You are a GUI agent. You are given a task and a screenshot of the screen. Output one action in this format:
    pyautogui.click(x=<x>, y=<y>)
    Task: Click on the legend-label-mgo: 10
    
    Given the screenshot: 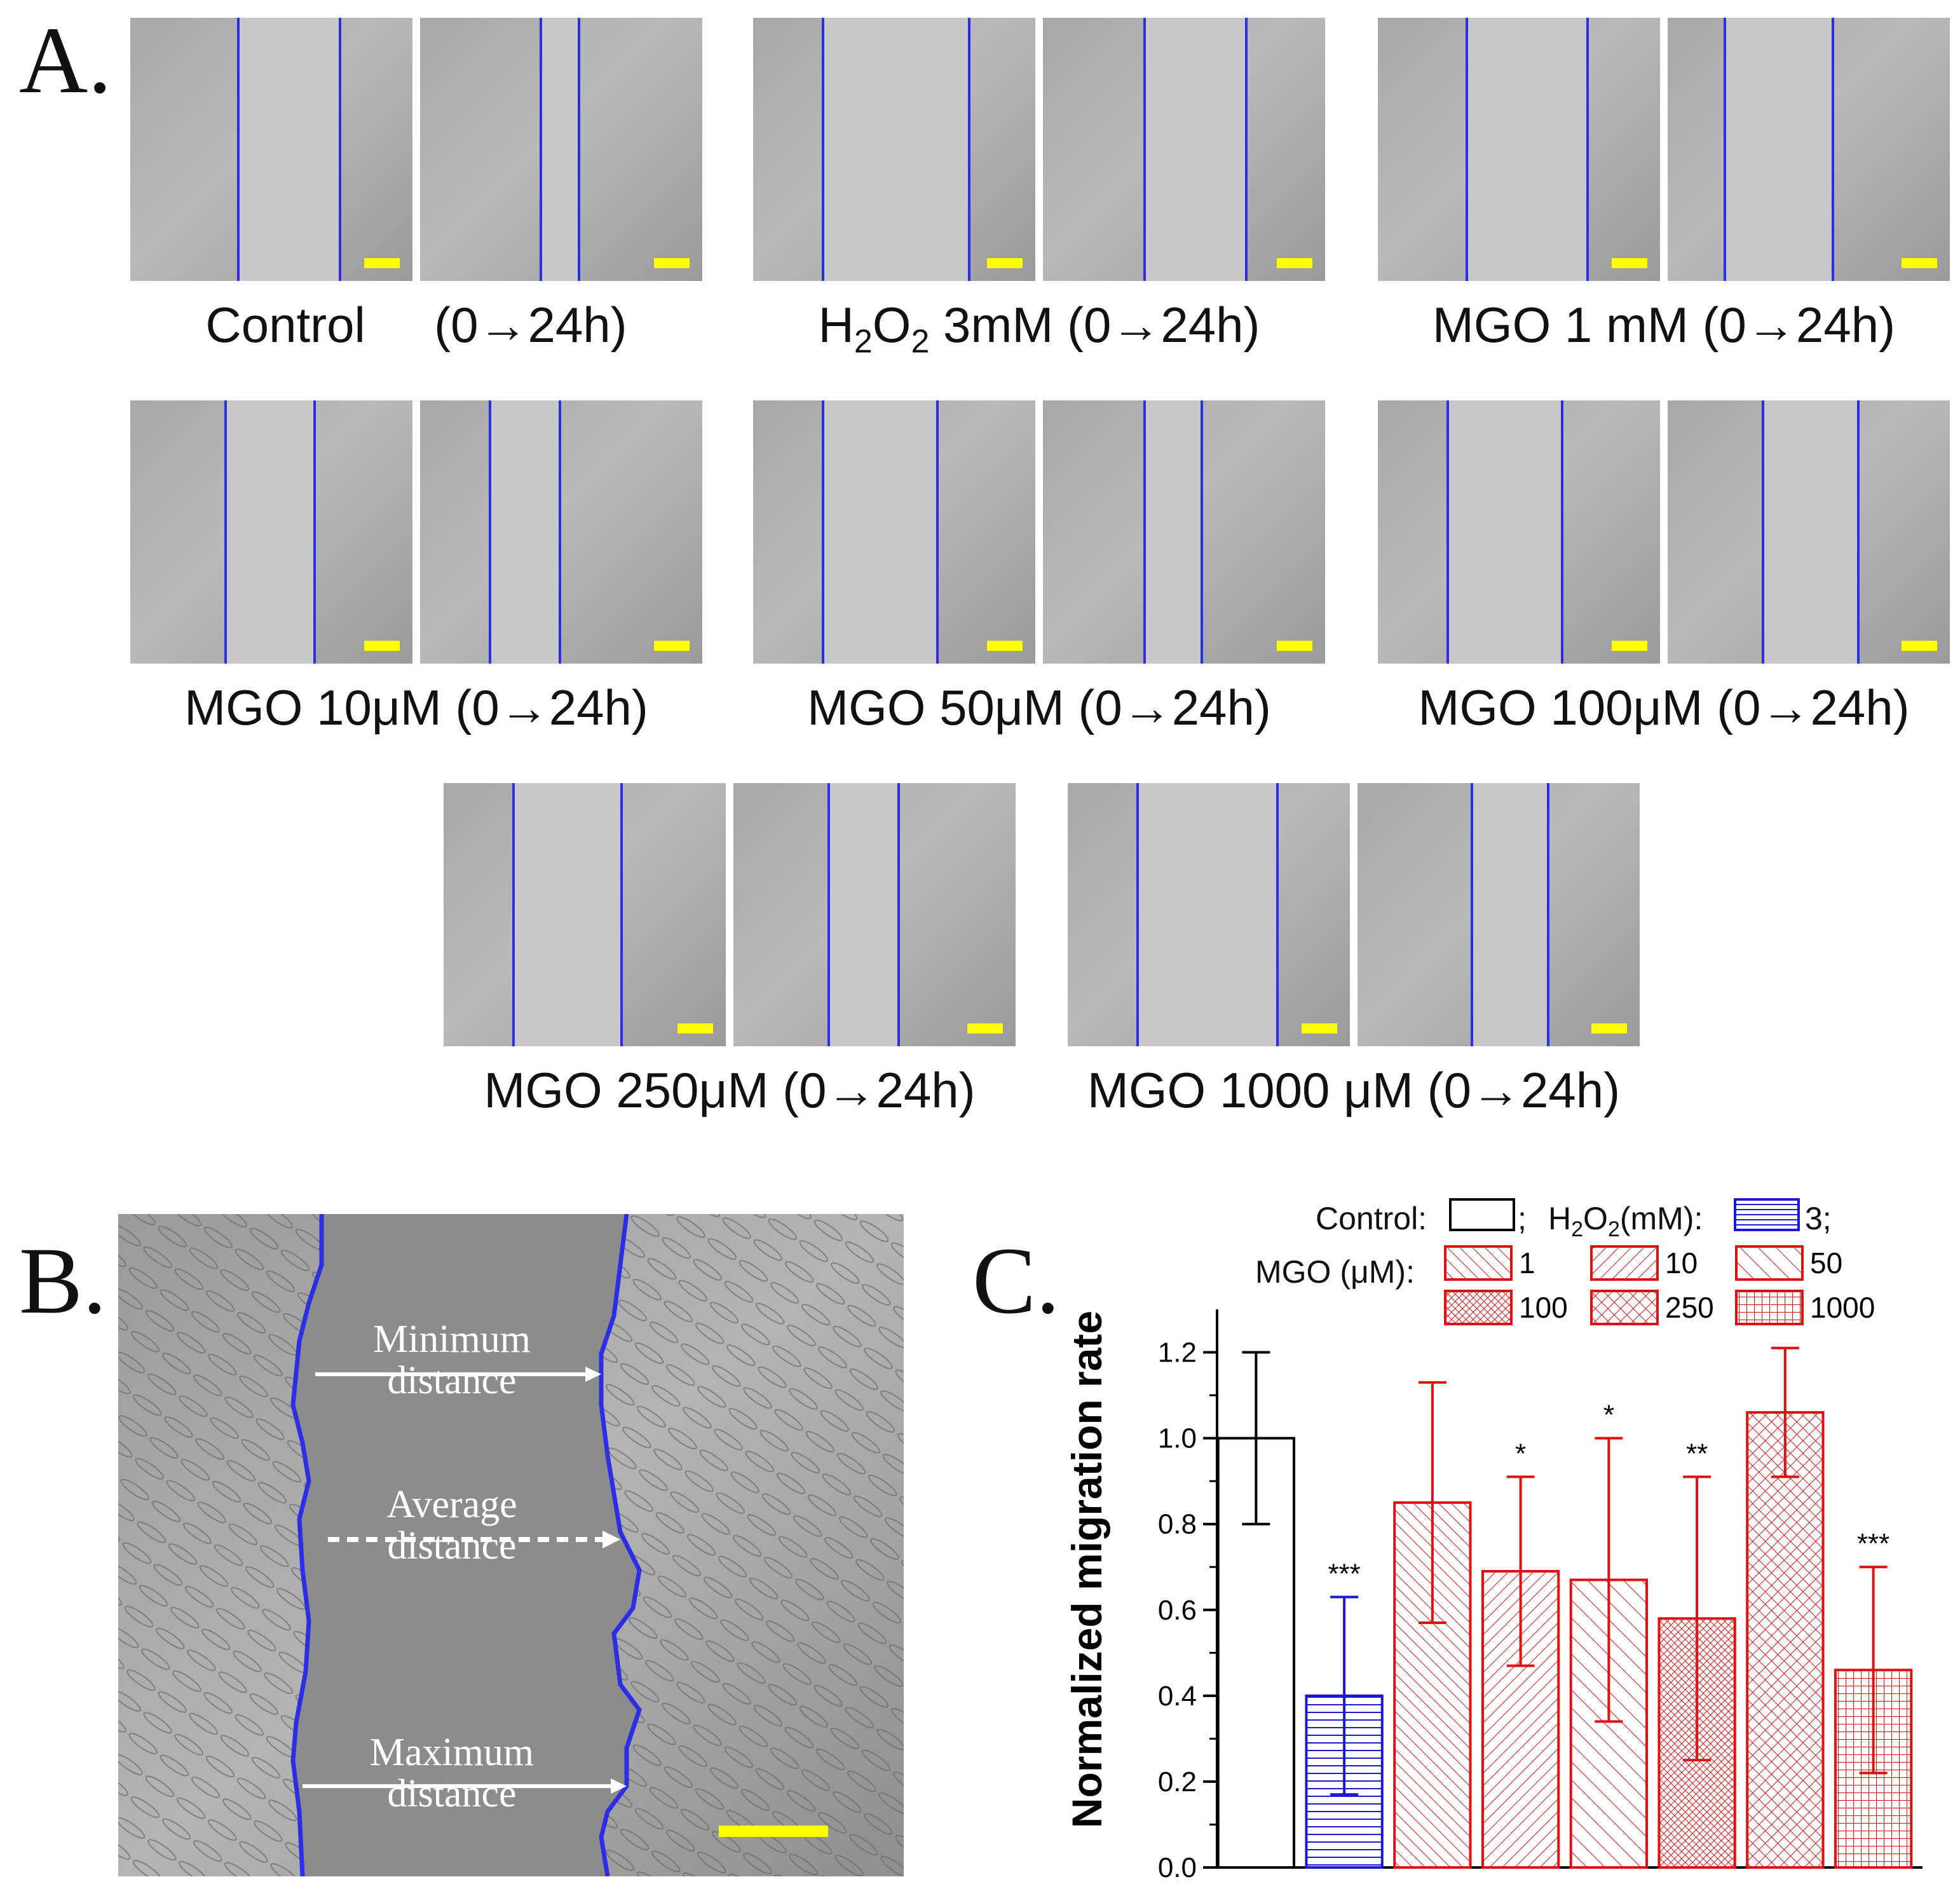 What is the action you would take?
    pyautogui.click(x=1681, y=1263)
    